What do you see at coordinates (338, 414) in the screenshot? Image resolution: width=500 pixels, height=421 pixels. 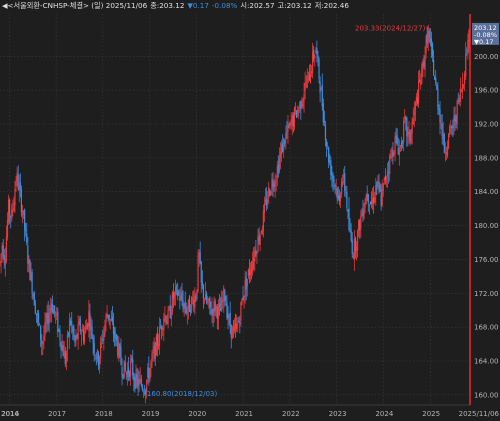 I see `x-tick-label: 2023` at bounding box center [338, 414].